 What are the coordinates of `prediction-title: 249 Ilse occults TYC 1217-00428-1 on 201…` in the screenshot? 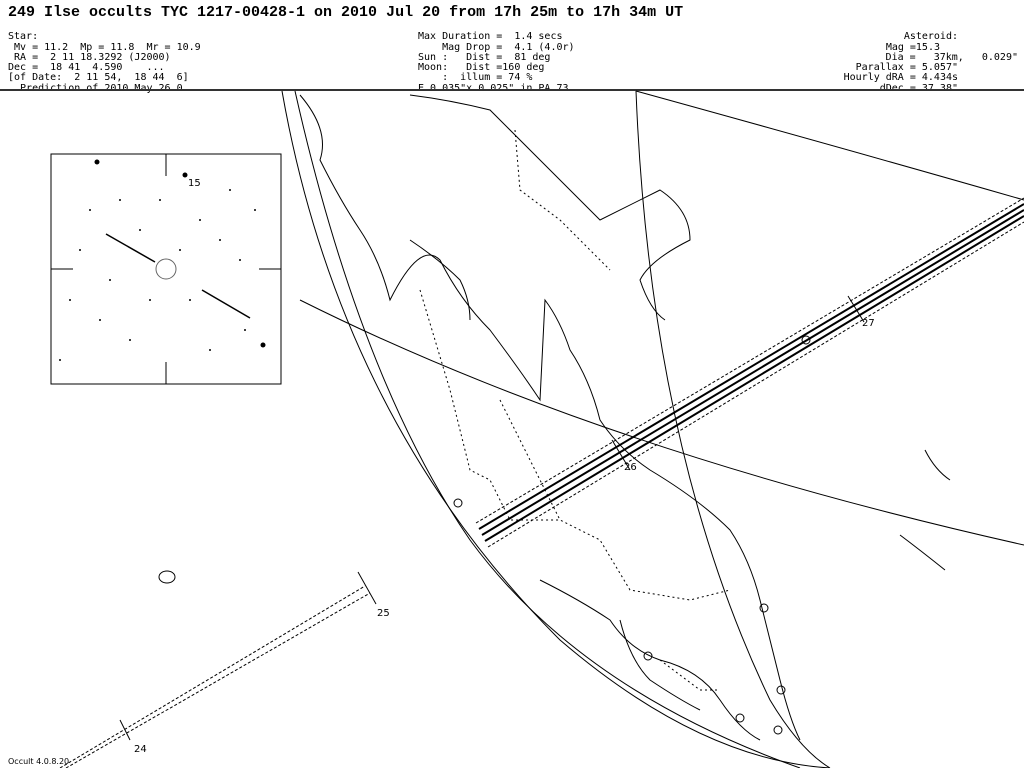 It's located at (346, 12).